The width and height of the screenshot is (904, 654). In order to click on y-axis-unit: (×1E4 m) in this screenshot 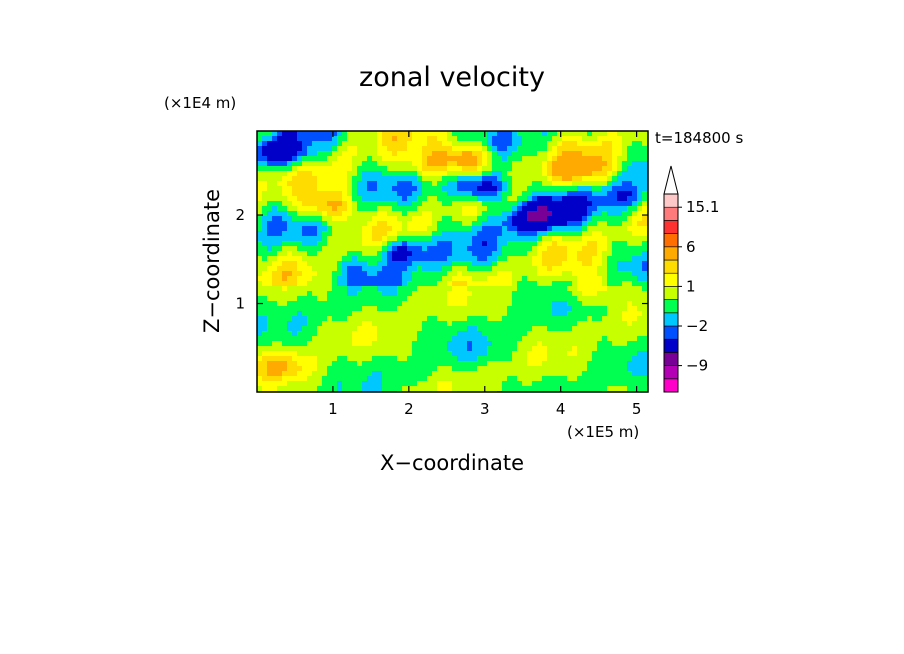, I will do `click(200, 103)`.